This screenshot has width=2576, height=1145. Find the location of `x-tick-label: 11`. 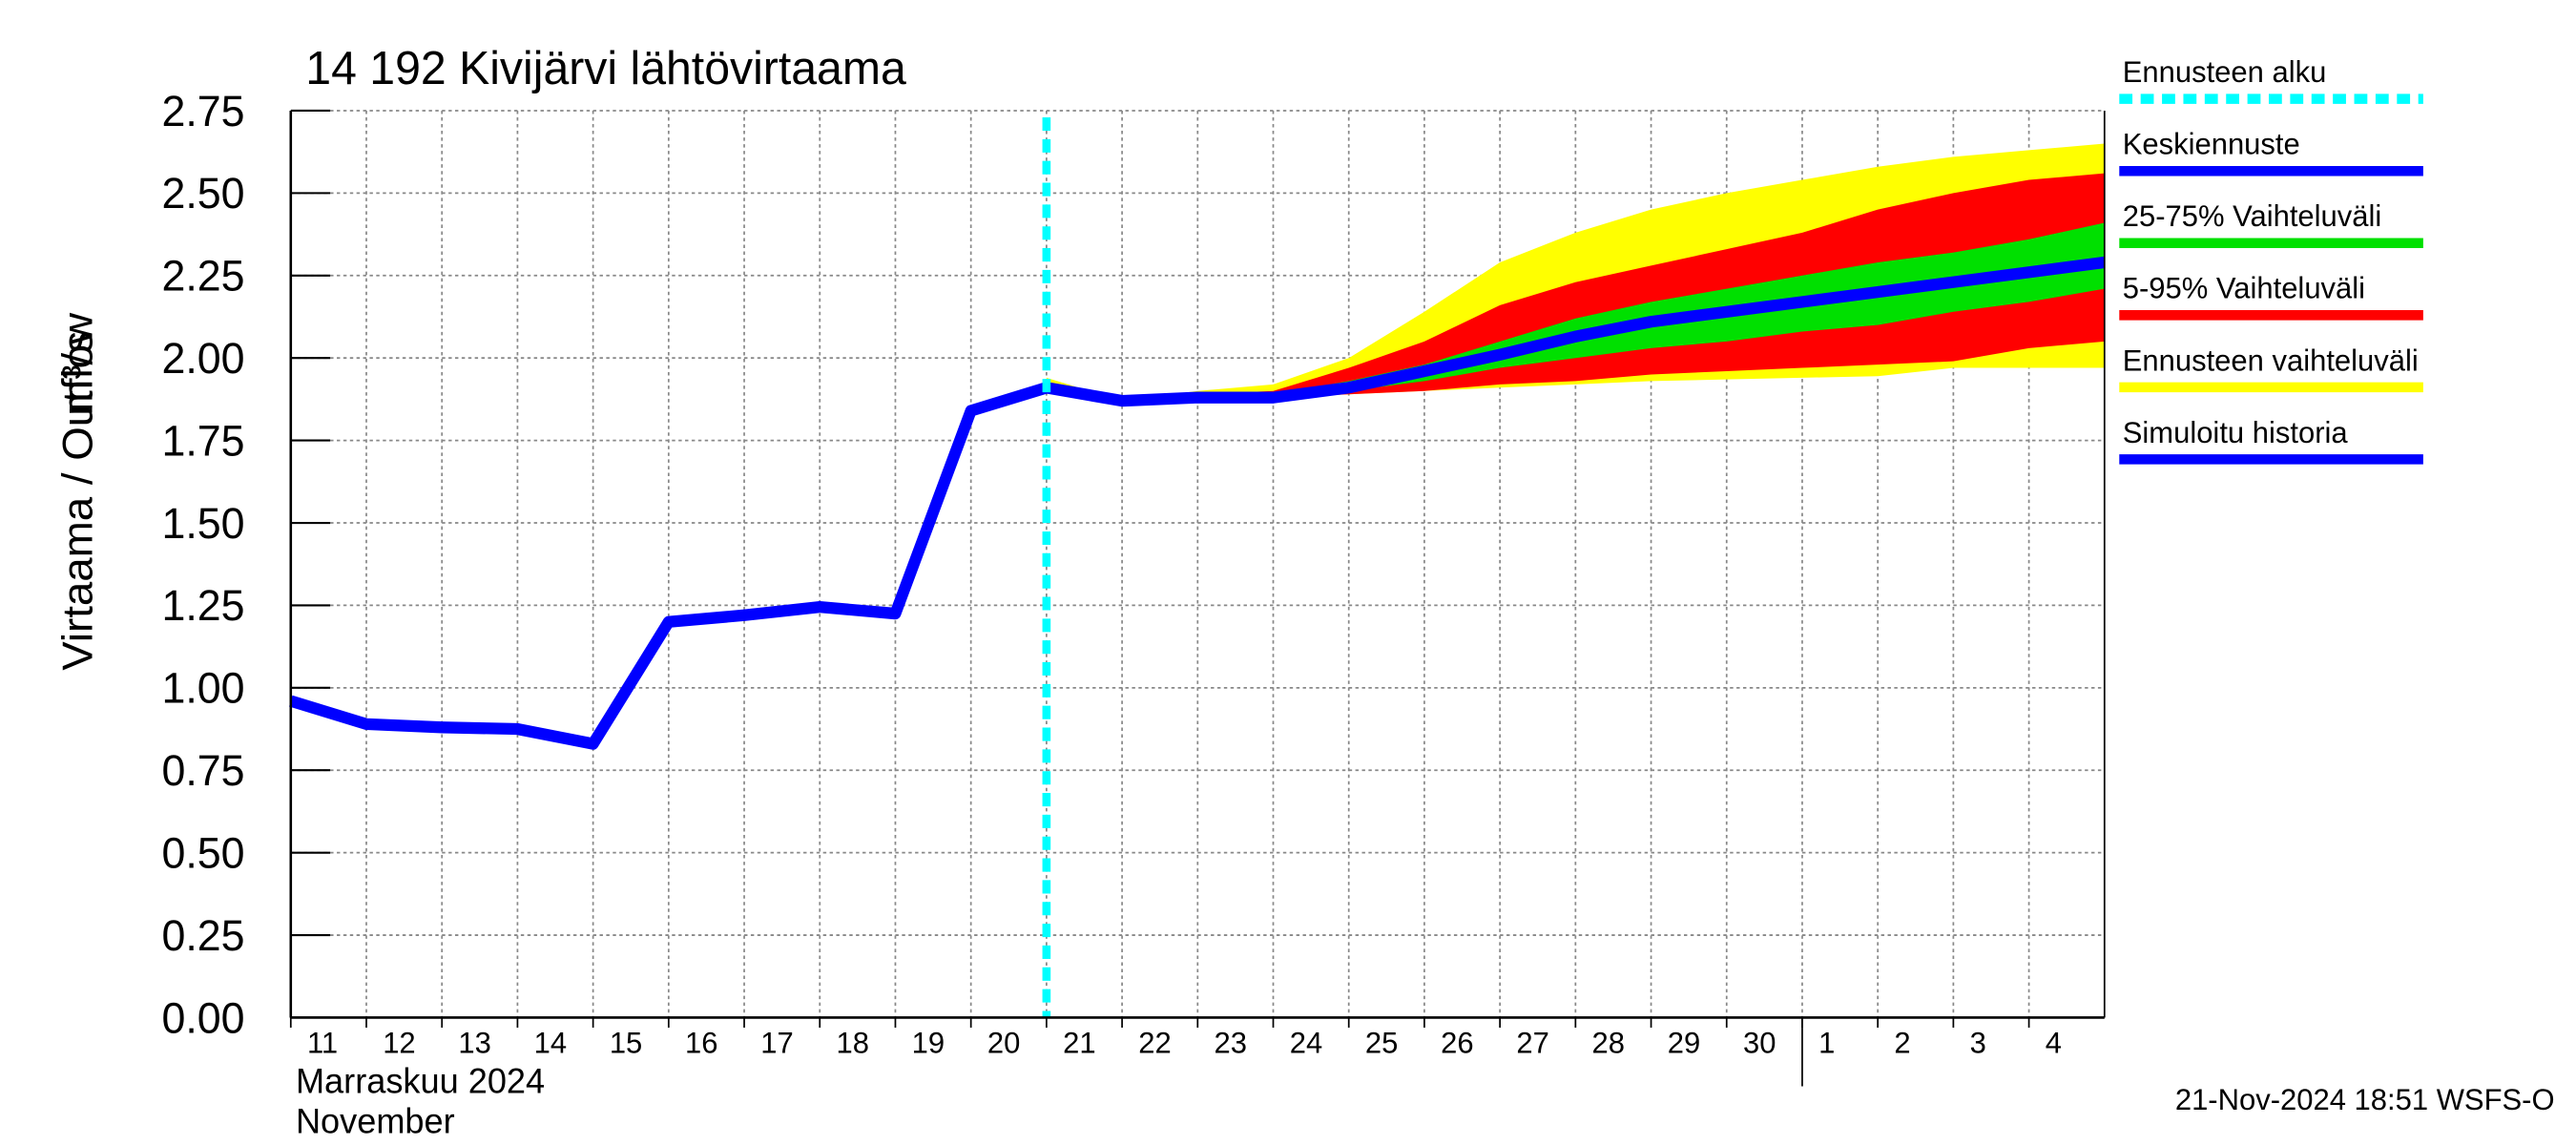

x-tick-label: 11 is located at coordinates (322, 1042).